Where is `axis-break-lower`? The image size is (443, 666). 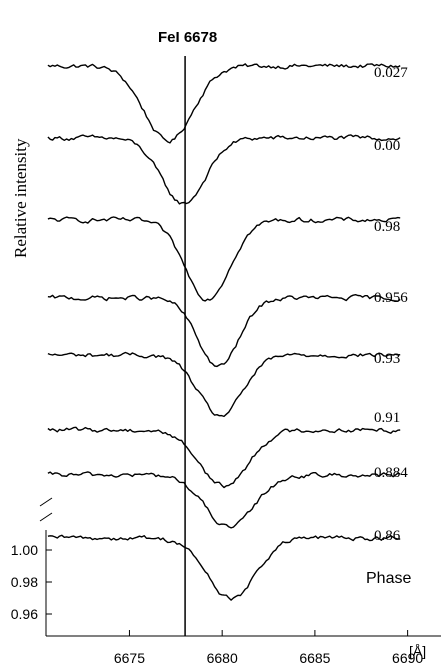
axis-break-lower is located at coordinates (46, 517).